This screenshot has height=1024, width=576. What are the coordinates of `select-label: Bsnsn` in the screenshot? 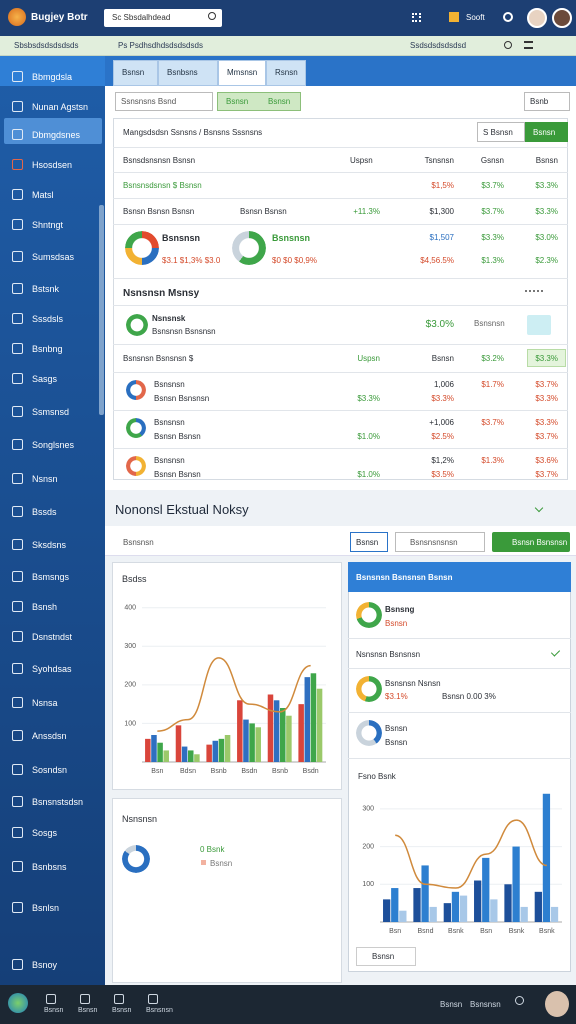 It's located at (367, 542).